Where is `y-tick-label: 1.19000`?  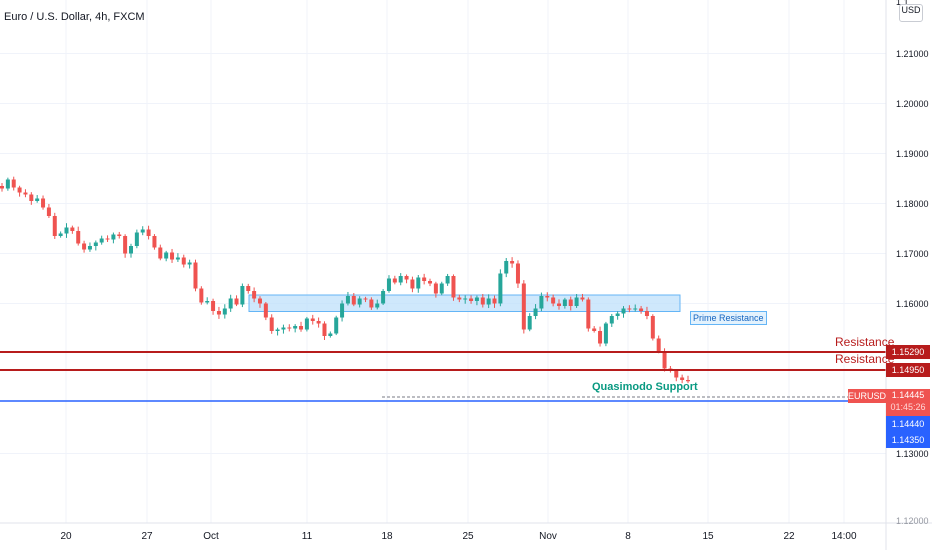 y-tick-label: 1.19000 is located at coordinates (912, 153).